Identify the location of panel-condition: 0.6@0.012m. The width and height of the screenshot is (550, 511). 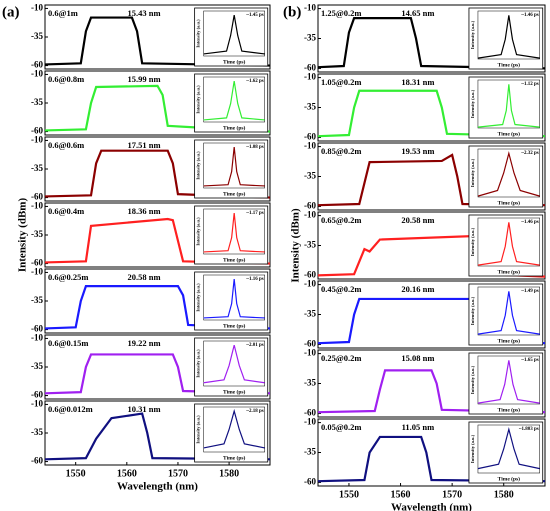
(70, 409).